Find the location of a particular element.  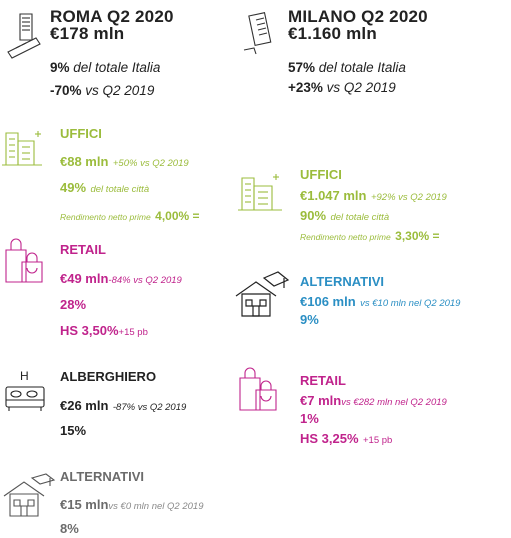

roma-alberghiero-amount-row: €26 mln -87% vs Q2 2019 is located at coordinates (123, 406).